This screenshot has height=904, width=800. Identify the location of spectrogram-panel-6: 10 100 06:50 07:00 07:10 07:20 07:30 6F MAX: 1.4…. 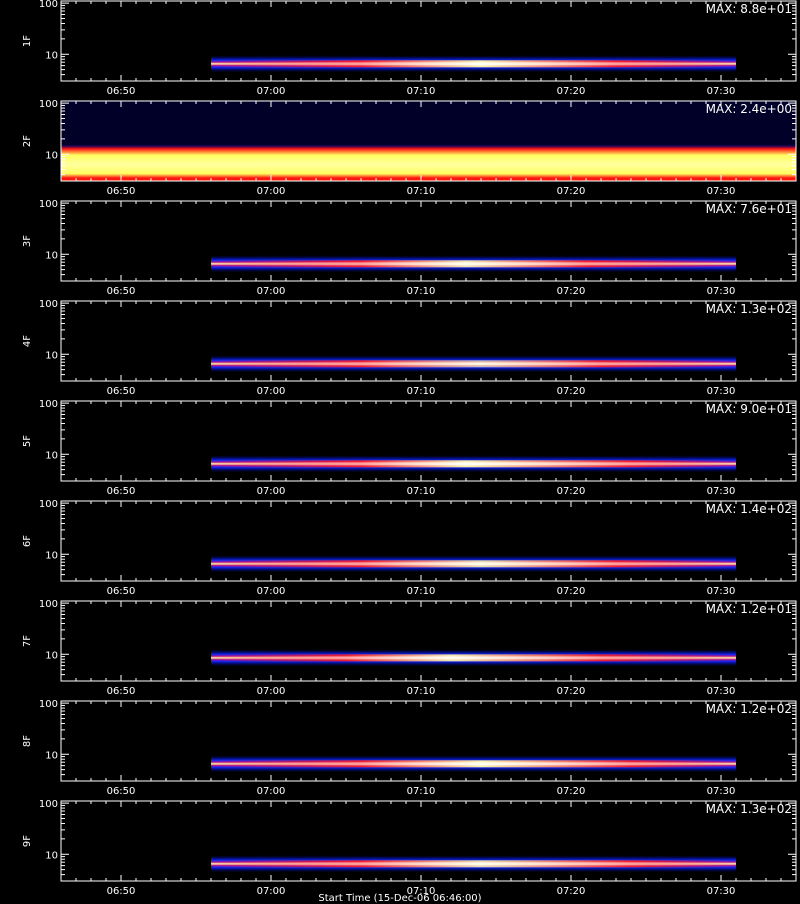
(409, 548).